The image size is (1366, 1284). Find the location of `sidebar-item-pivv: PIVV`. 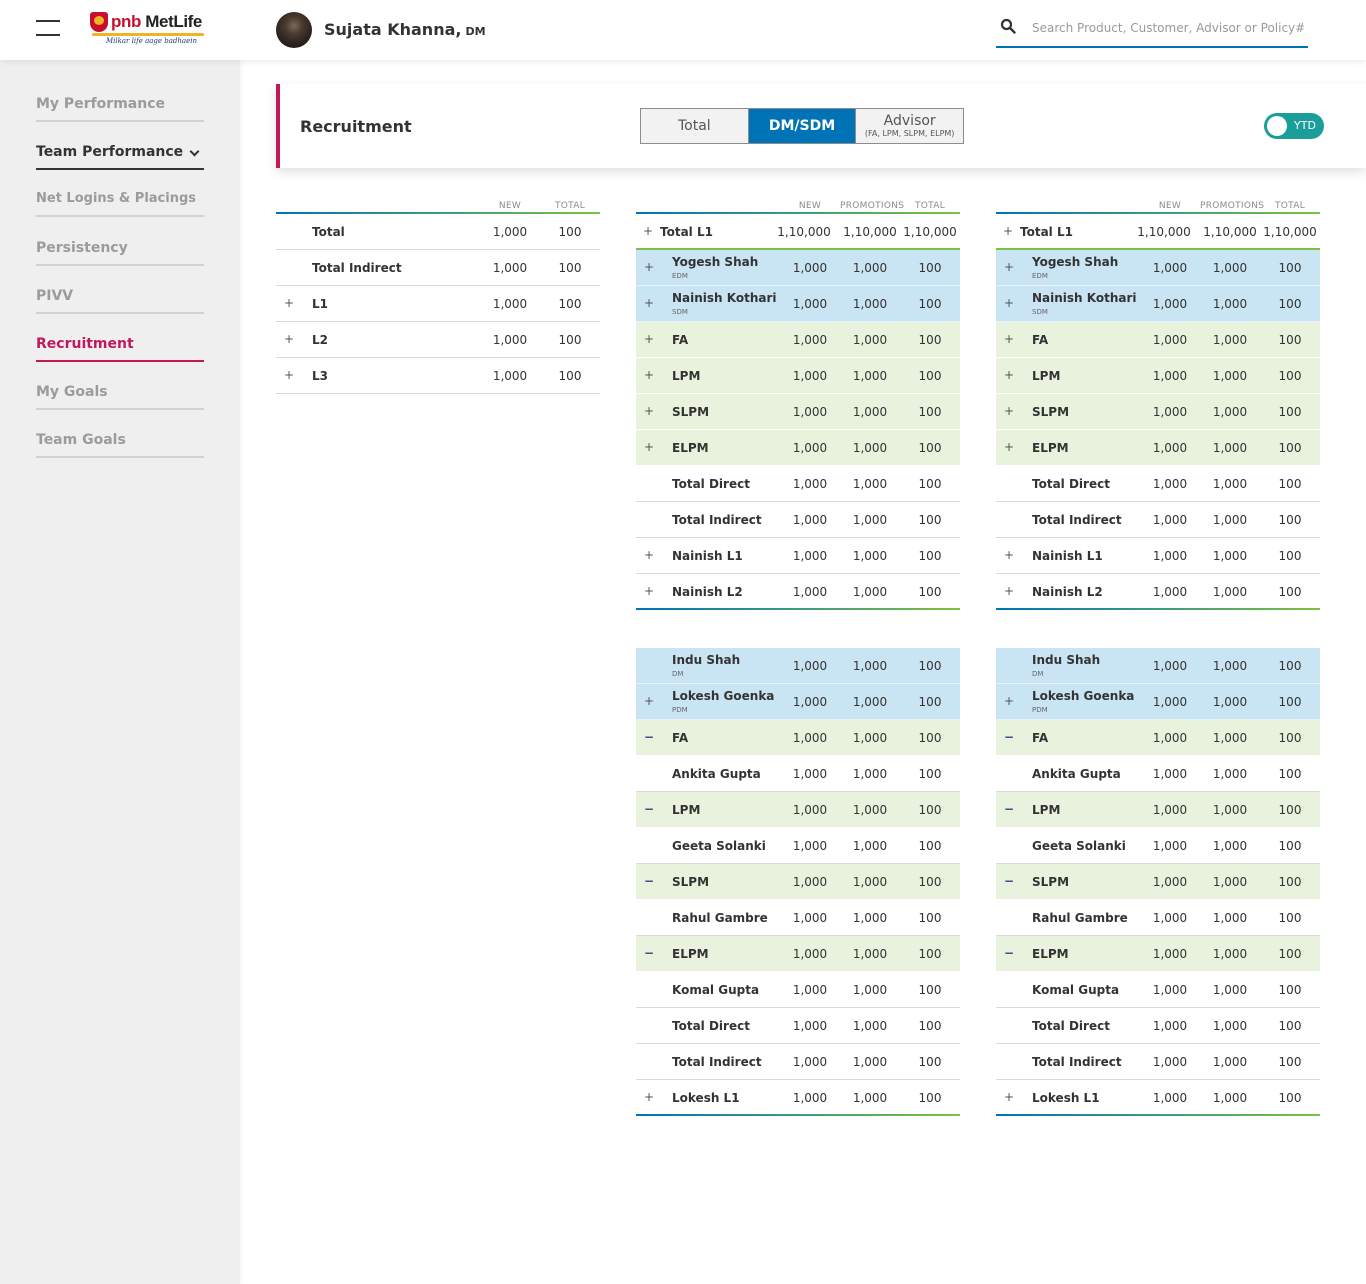

sidebar-item-pivv: PIVV is located at coordinates (120, 301).